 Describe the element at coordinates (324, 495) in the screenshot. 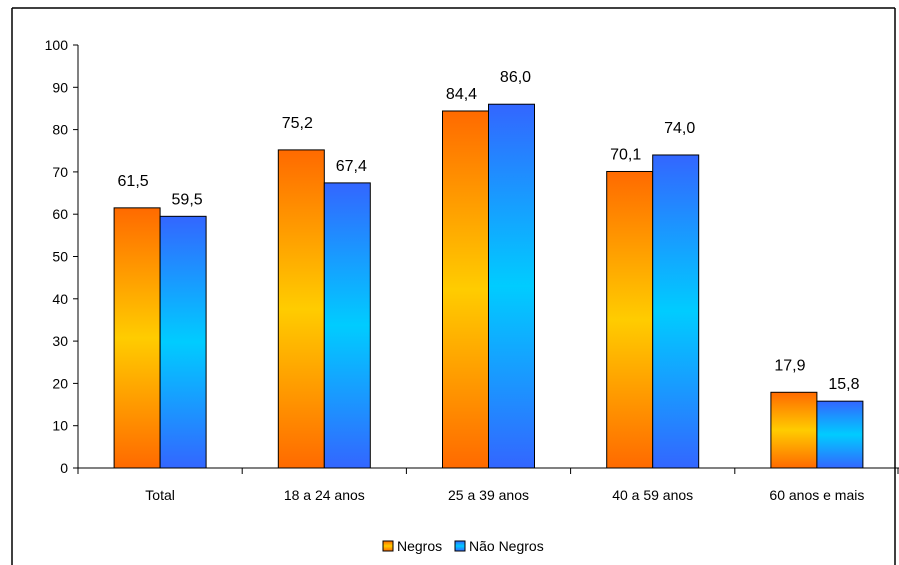

I see `x-tick-label: 18 a 24 anos` at that location.